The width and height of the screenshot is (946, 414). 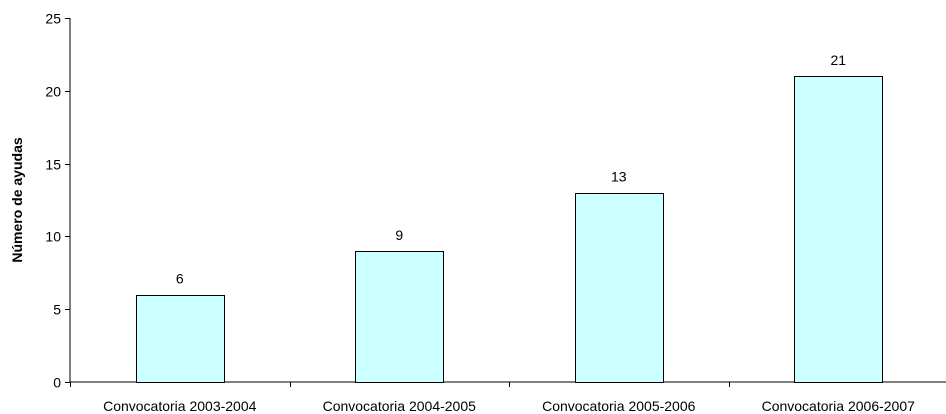 What do you see at coordinates (57, 383) in the screenshot?
I see `y-tick-label: 0` at bounding box center [57, 383].